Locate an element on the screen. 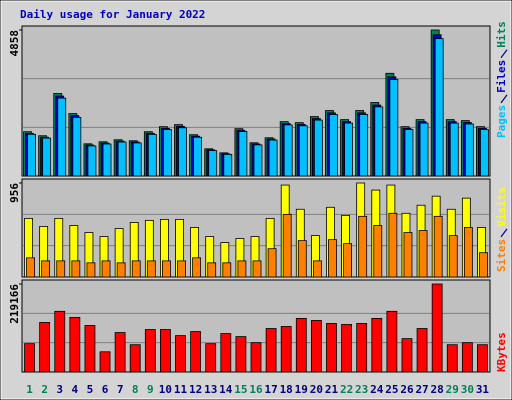 This screenshot has width=512, height=400. x-tick-label: 3 is located at coordinates (59, 389).